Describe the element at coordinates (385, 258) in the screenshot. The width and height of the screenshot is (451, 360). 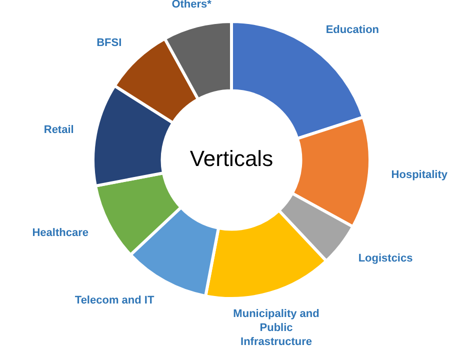
I see `slice-label: Logistcics` at that location.